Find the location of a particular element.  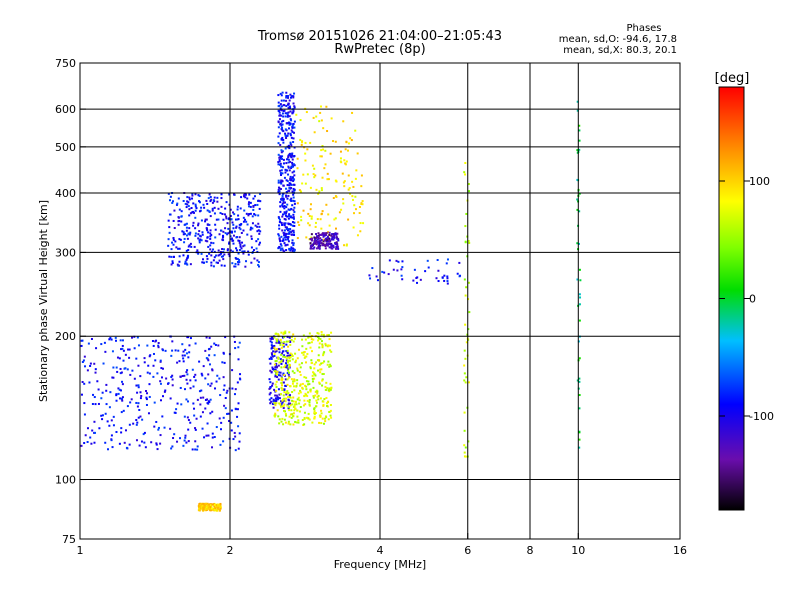

x-tick-label: 16 is located at coordinates (680, 550).